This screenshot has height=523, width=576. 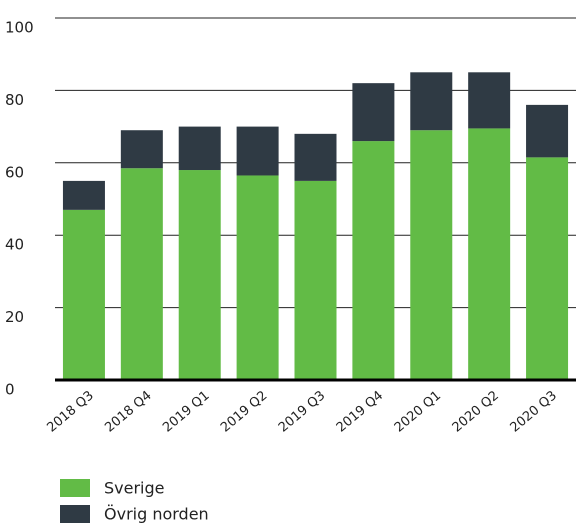 I want to click on x-tick-label: 2019 Q1, so click(x=186, y=411).